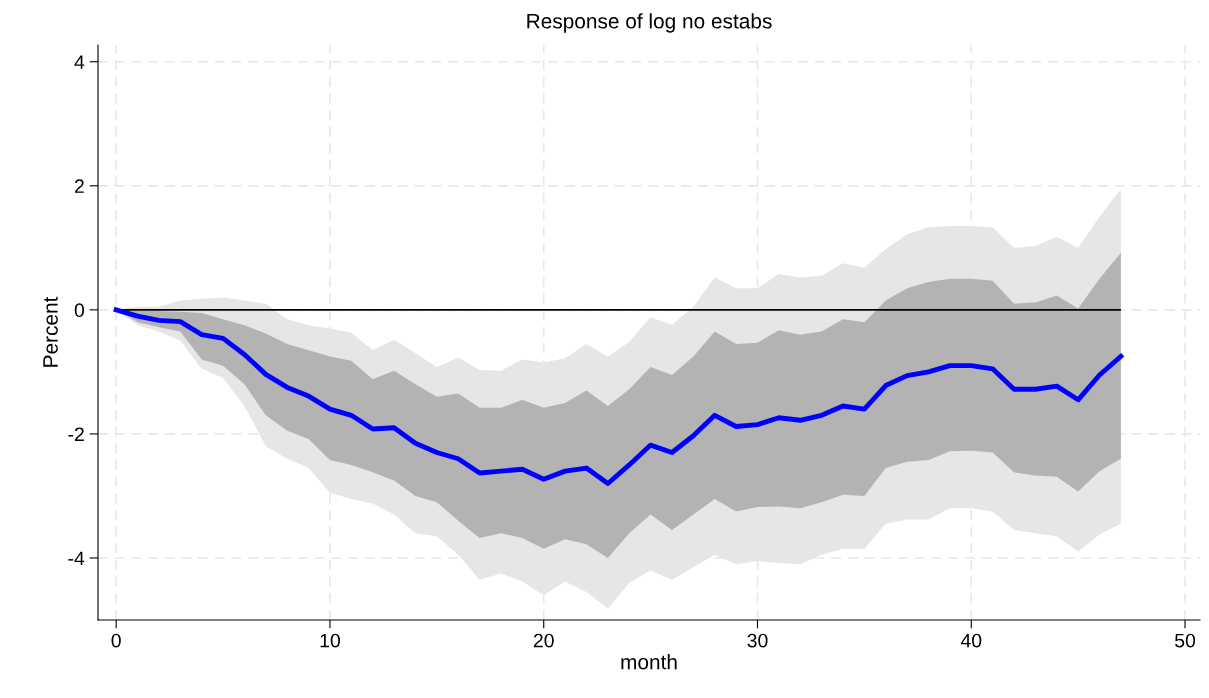 This screenshot has height=698, width=1209. I want to click on x-tick-label: 40, so click(971, 640).